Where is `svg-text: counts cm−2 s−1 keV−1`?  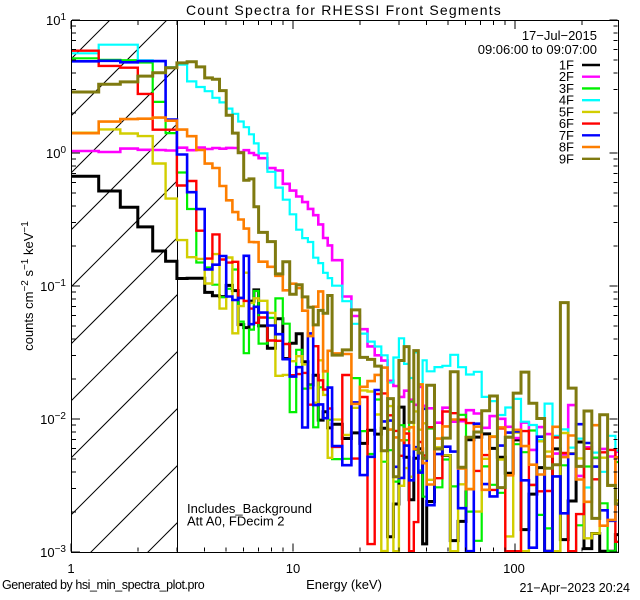
svg-text: counts cm−2 s−1 keV−1 is located at coordinates (28, 286).